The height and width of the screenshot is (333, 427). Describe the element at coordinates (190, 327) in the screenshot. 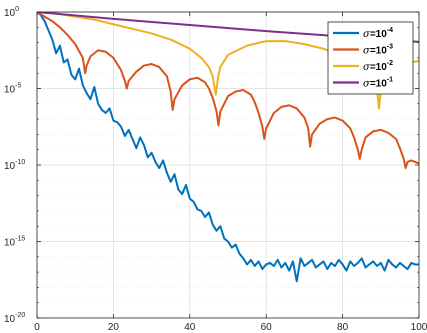

I see `x-tick-label: 40` at that location.